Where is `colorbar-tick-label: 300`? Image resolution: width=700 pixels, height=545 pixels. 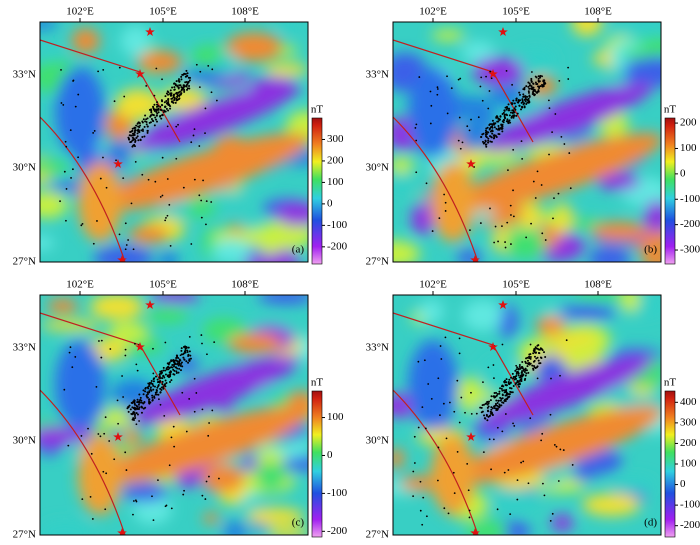 colorbar-tick-label: 300 is located at coordinates (335, 139).